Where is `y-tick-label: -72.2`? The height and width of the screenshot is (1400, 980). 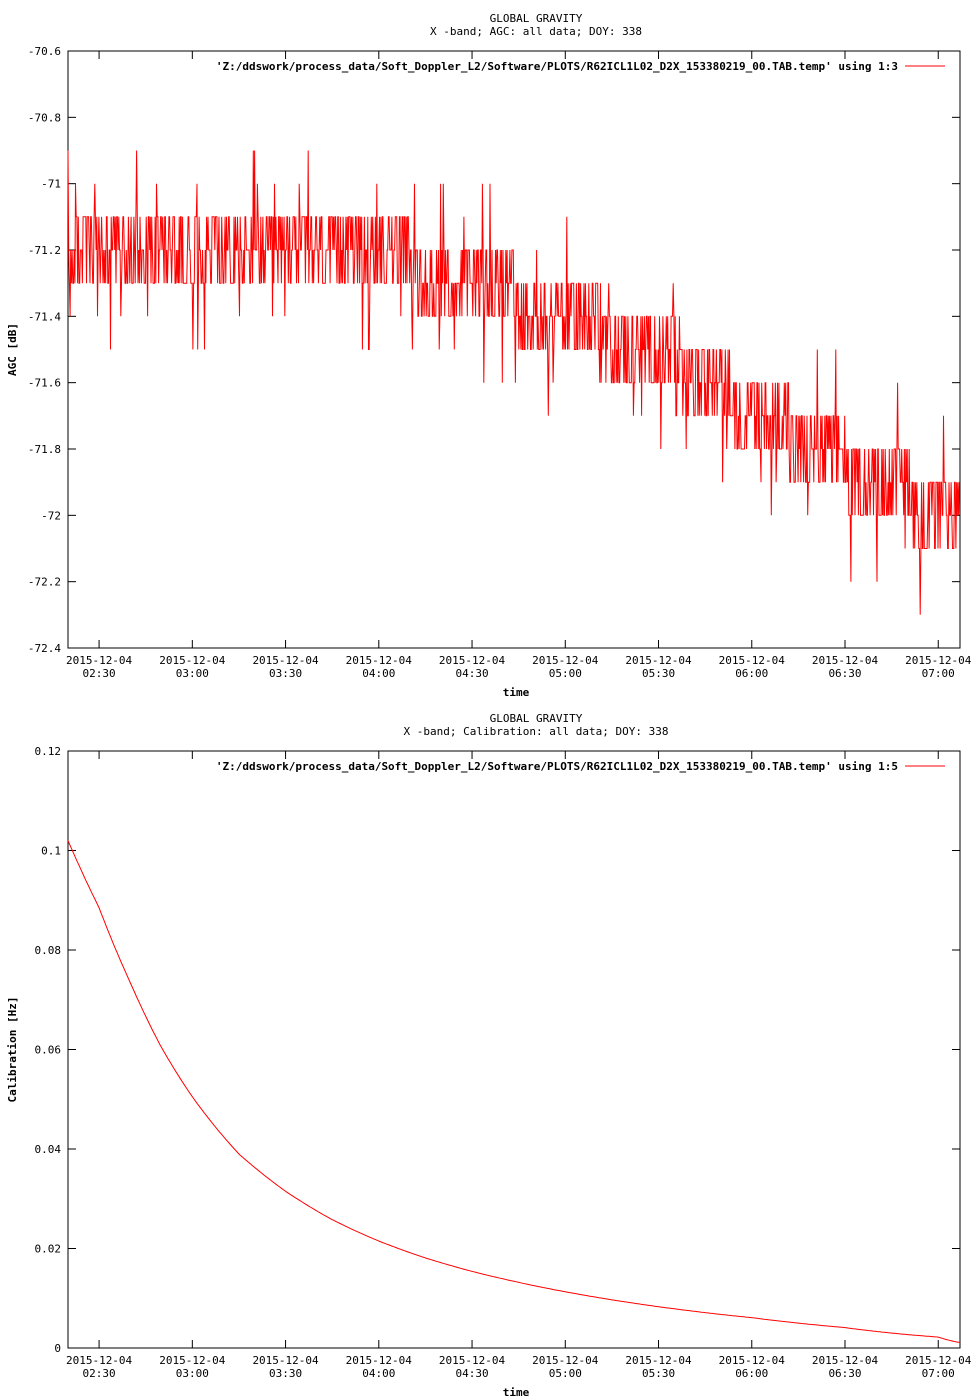
y-tick-label: -72.2 is located at coordinates (44, 582).